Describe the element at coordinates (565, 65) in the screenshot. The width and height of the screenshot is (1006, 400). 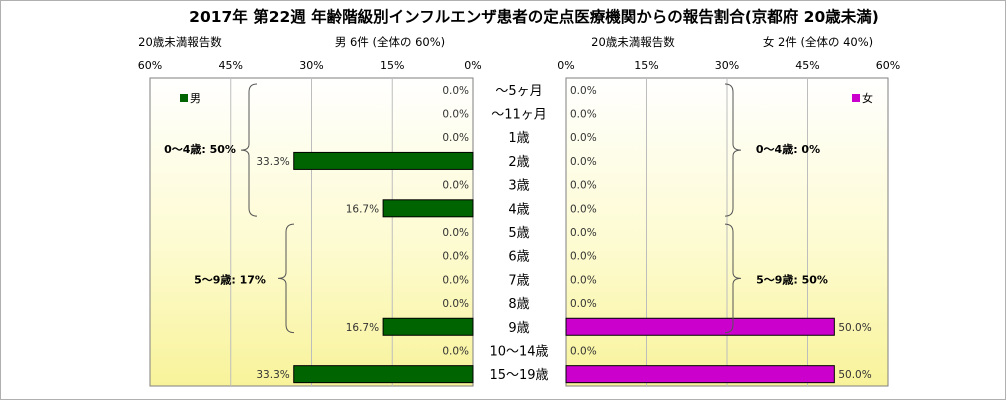
I see `right-tick-label: 0%` at that location.